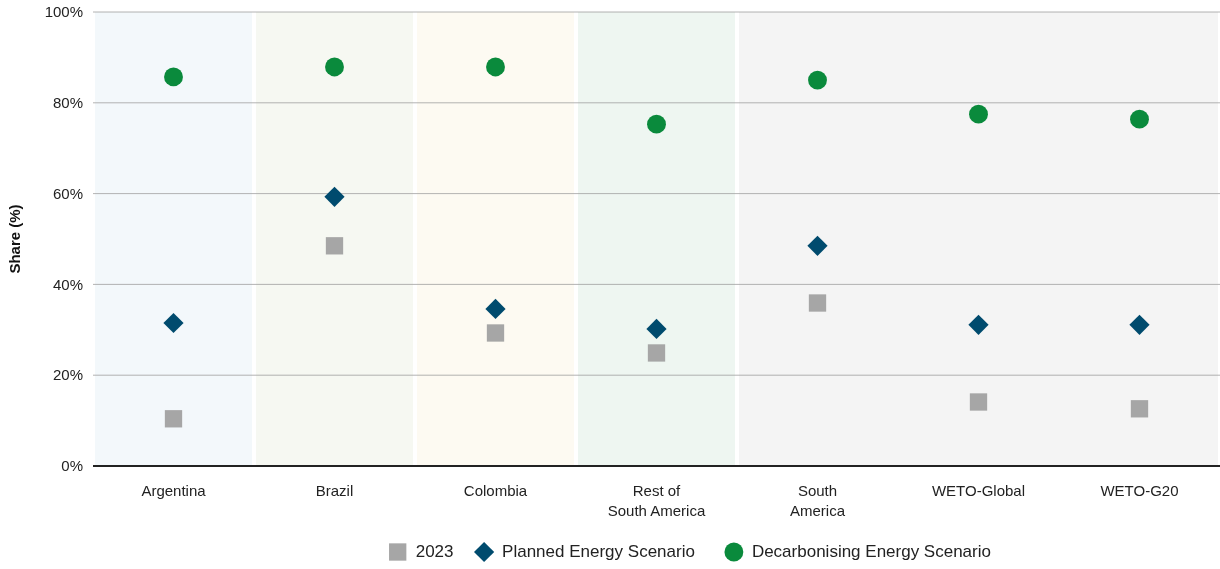  I want to click on y-tick-label: 100%, so click(63, 12).